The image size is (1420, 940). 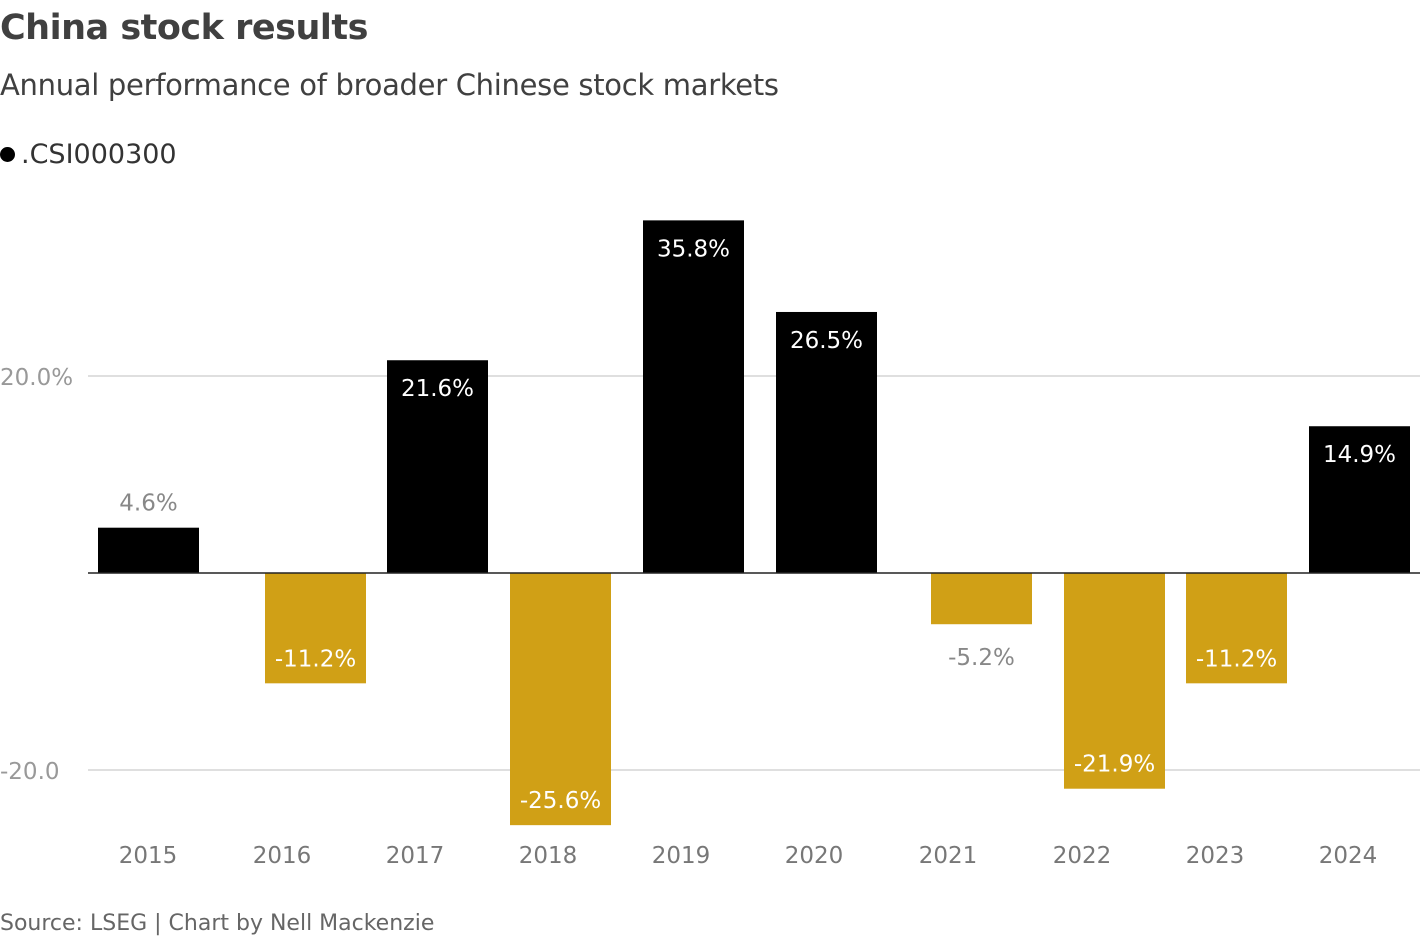 I want to click on data-label: 35.8%, so click(x=693, y=249).